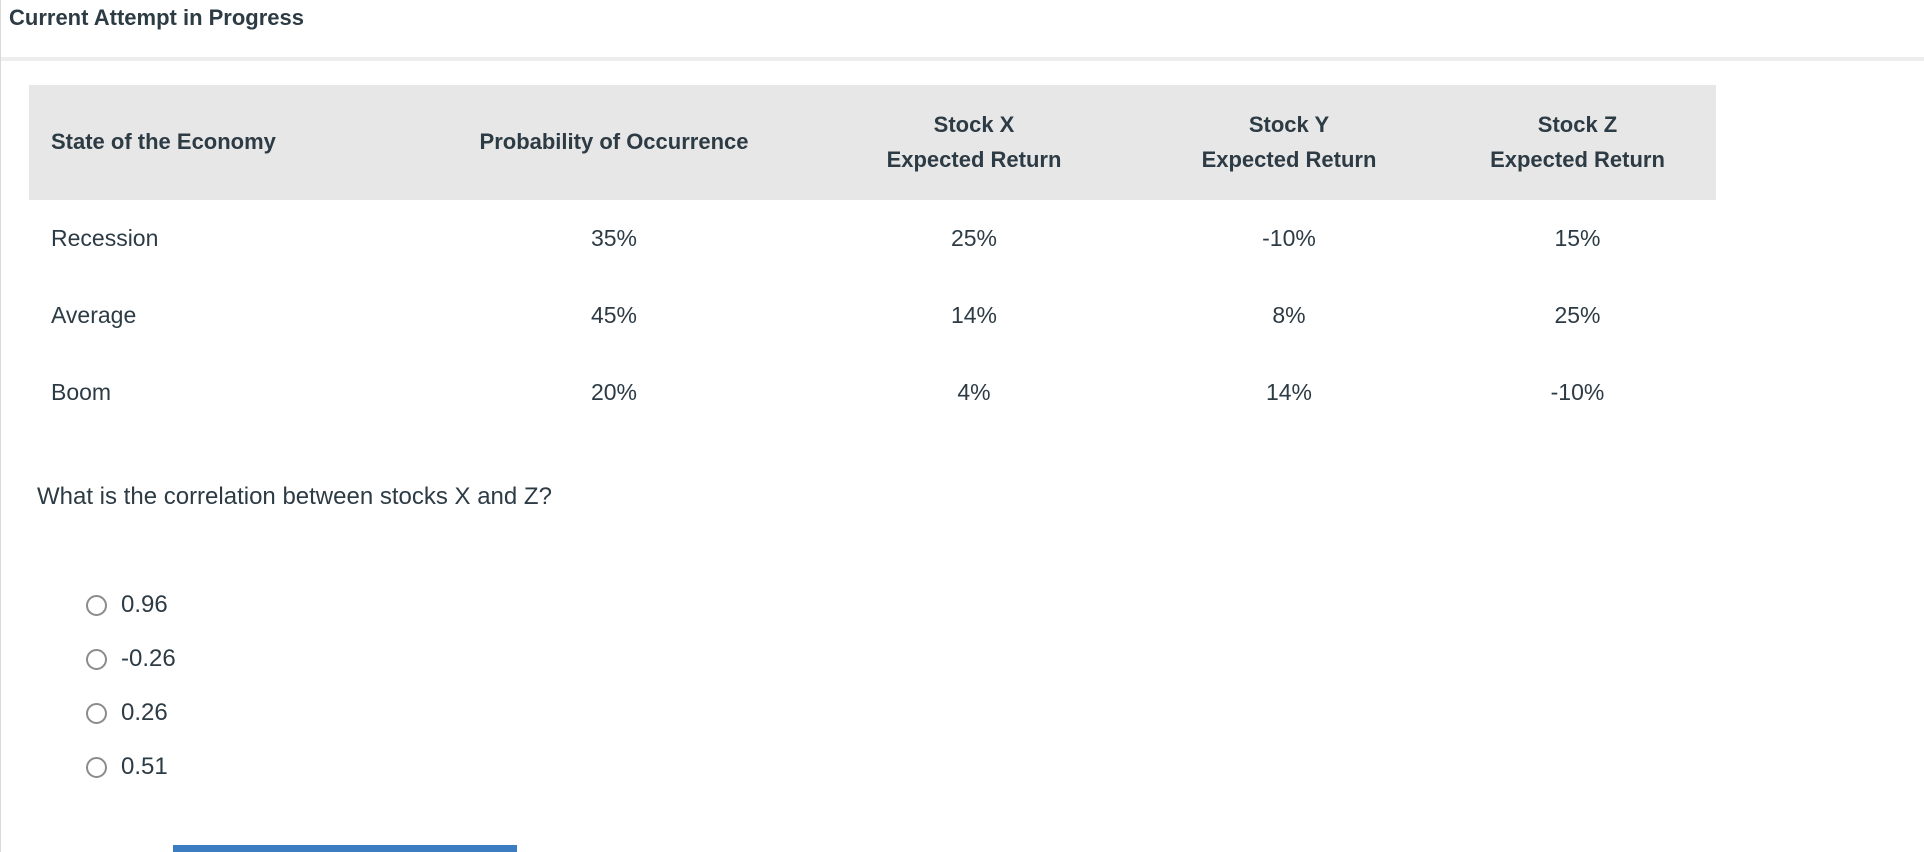  What do you see at coordinates (144, 766) in the screenshot?
I see `radio-option-label: 0.51` at bounding box center [144, 766].